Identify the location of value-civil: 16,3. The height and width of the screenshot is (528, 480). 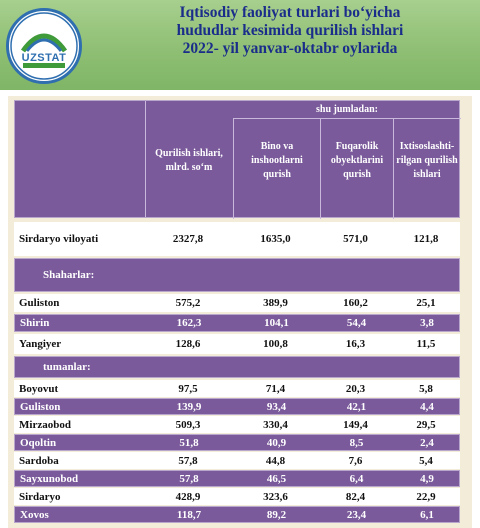
(355, 344).